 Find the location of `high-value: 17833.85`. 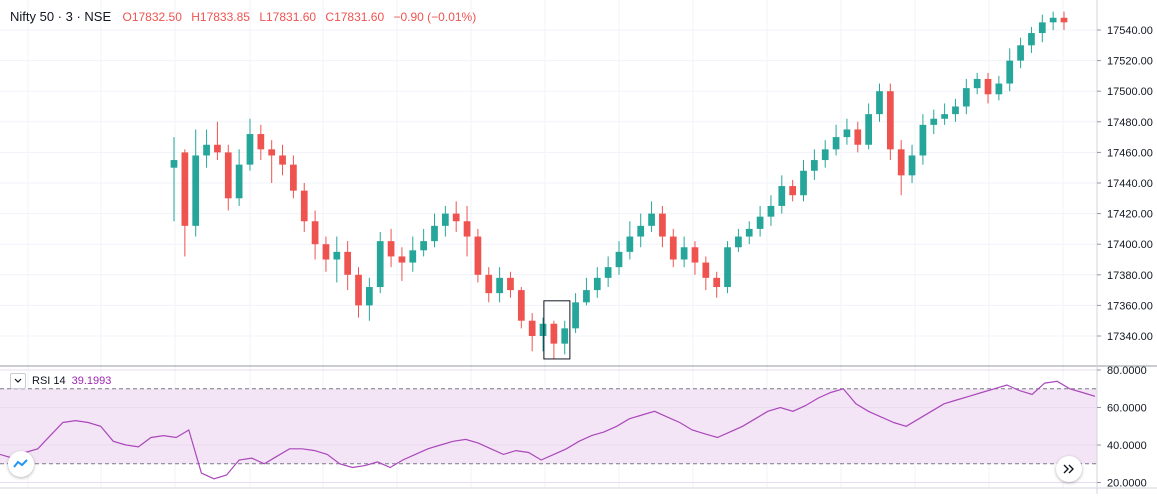

high-value: 17833.85 is located at coordinates (224, 17).